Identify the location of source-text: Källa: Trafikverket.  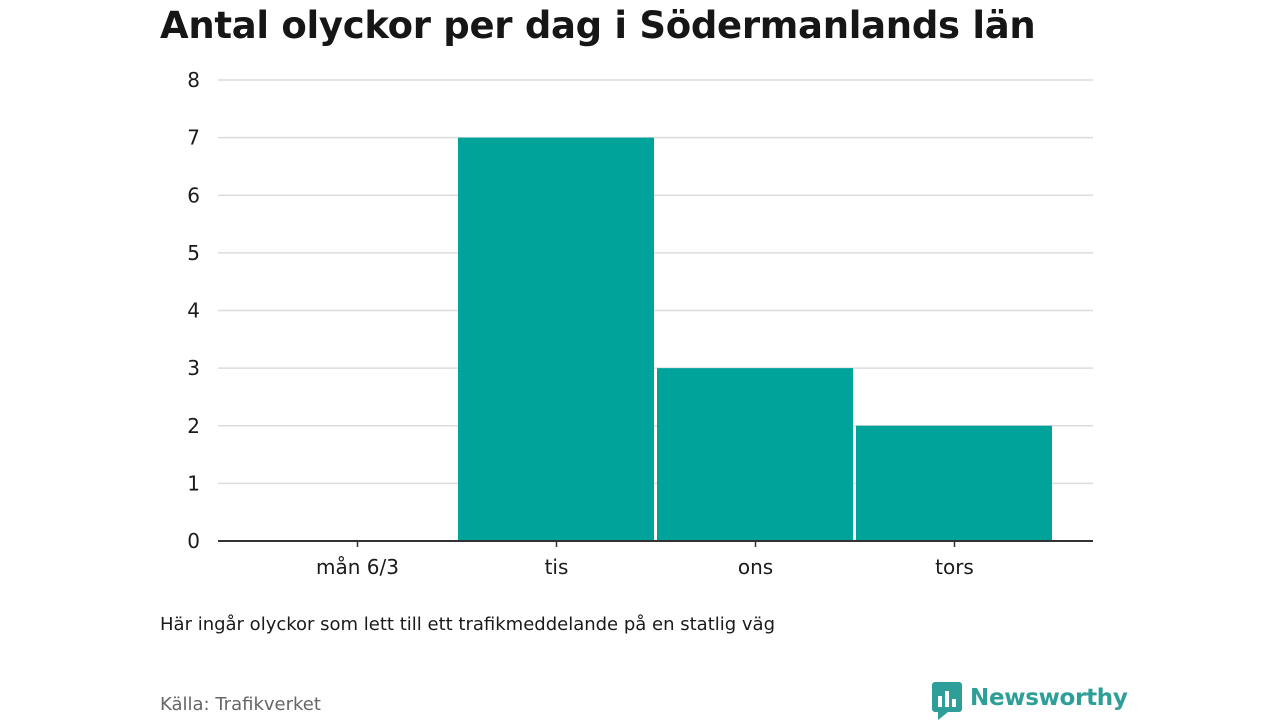
(240, 704).